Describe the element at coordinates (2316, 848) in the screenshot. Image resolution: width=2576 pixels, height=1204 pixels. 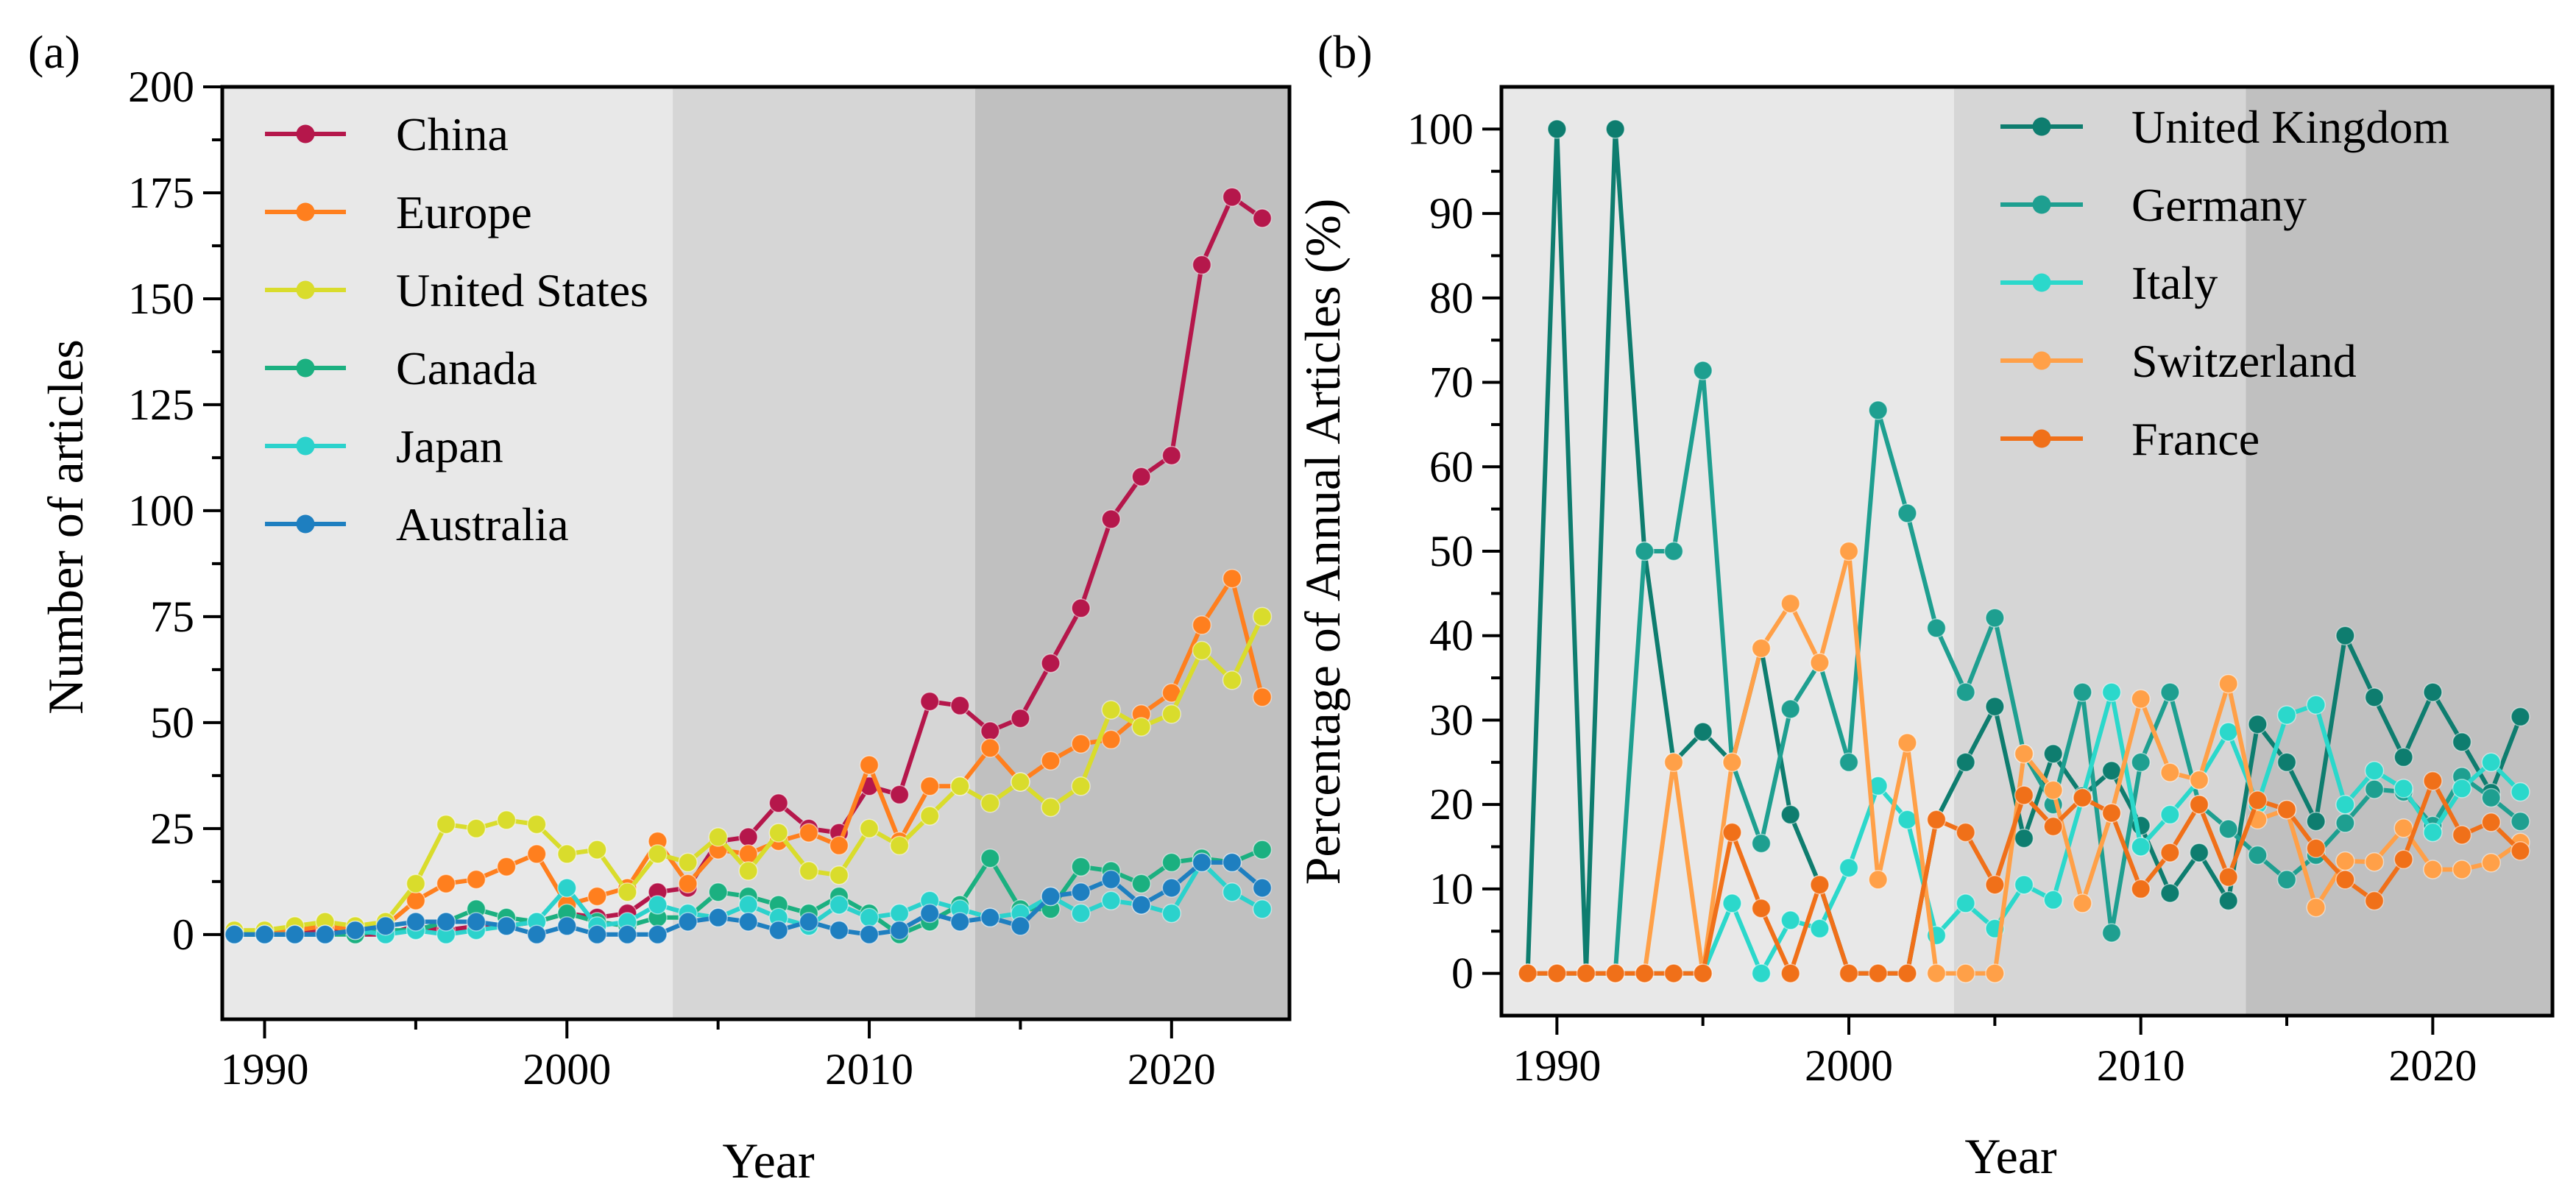
I see `panel-b-point-france-2016` at that location.